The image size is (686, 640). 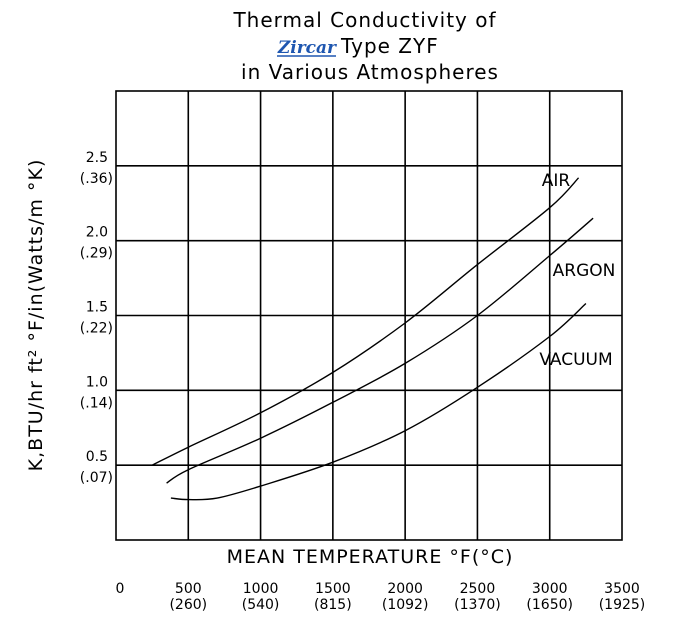 What do you see at coordinates (97, 233) in the screenshot?
I see `y-tick-label: 2.0` at bounding box center [97, 233].